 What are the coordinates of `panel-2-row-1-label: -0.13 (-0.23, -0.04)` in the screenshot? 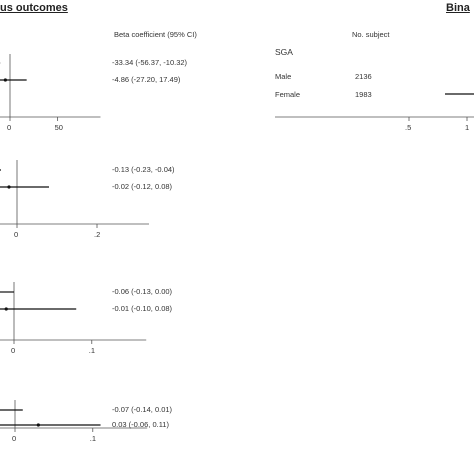 It's located at (143, 169).